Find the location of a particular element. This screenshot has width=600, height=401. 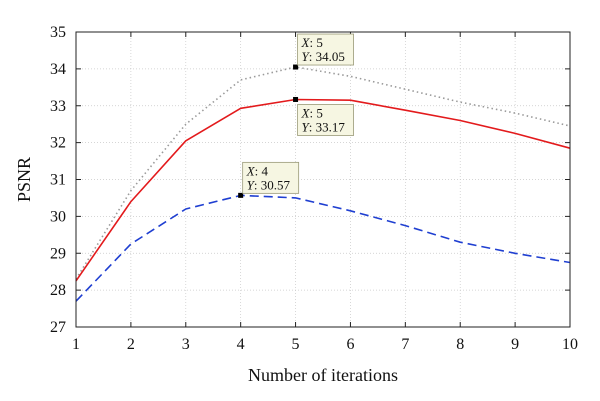

datatip-x-text: X: 4 is located at coordinates (257, 170).